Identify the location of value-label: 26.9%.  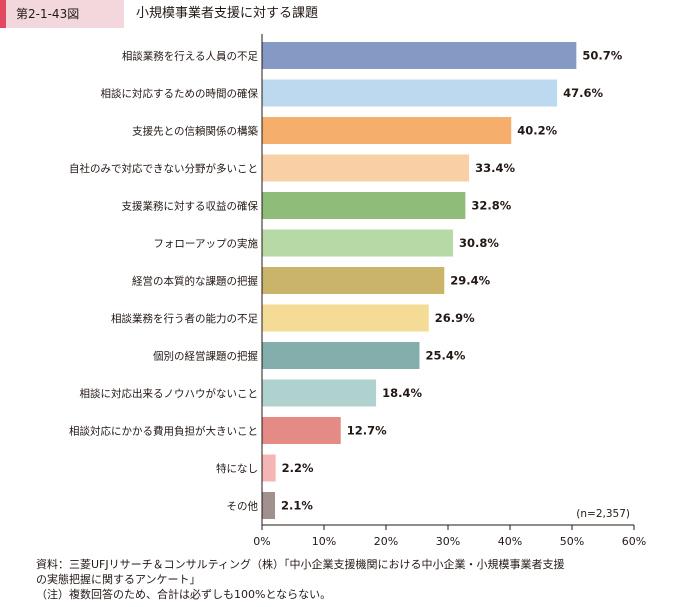
(455, 318).